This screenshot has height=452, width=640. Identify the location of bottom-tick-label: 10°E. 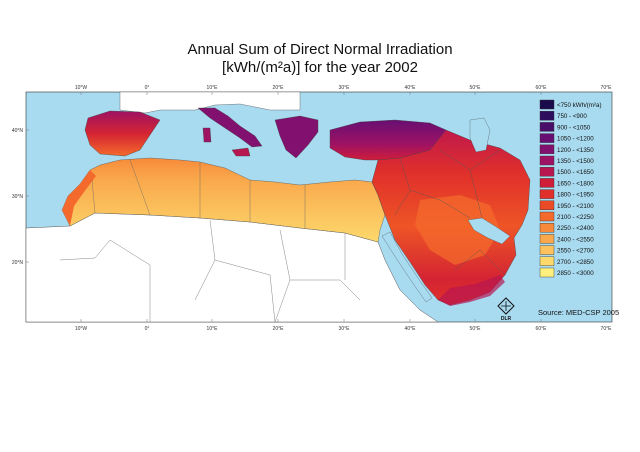
(213, 329).